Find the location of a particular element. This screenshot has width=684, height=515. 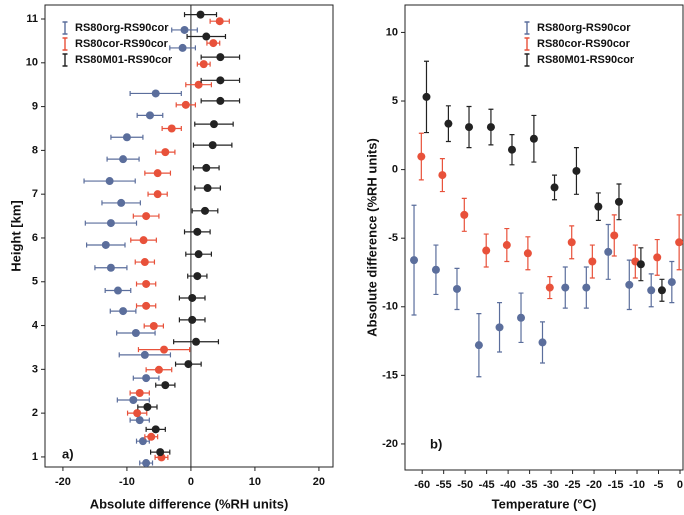

x-tick-label: -20 is located at coordinates (594, 485).